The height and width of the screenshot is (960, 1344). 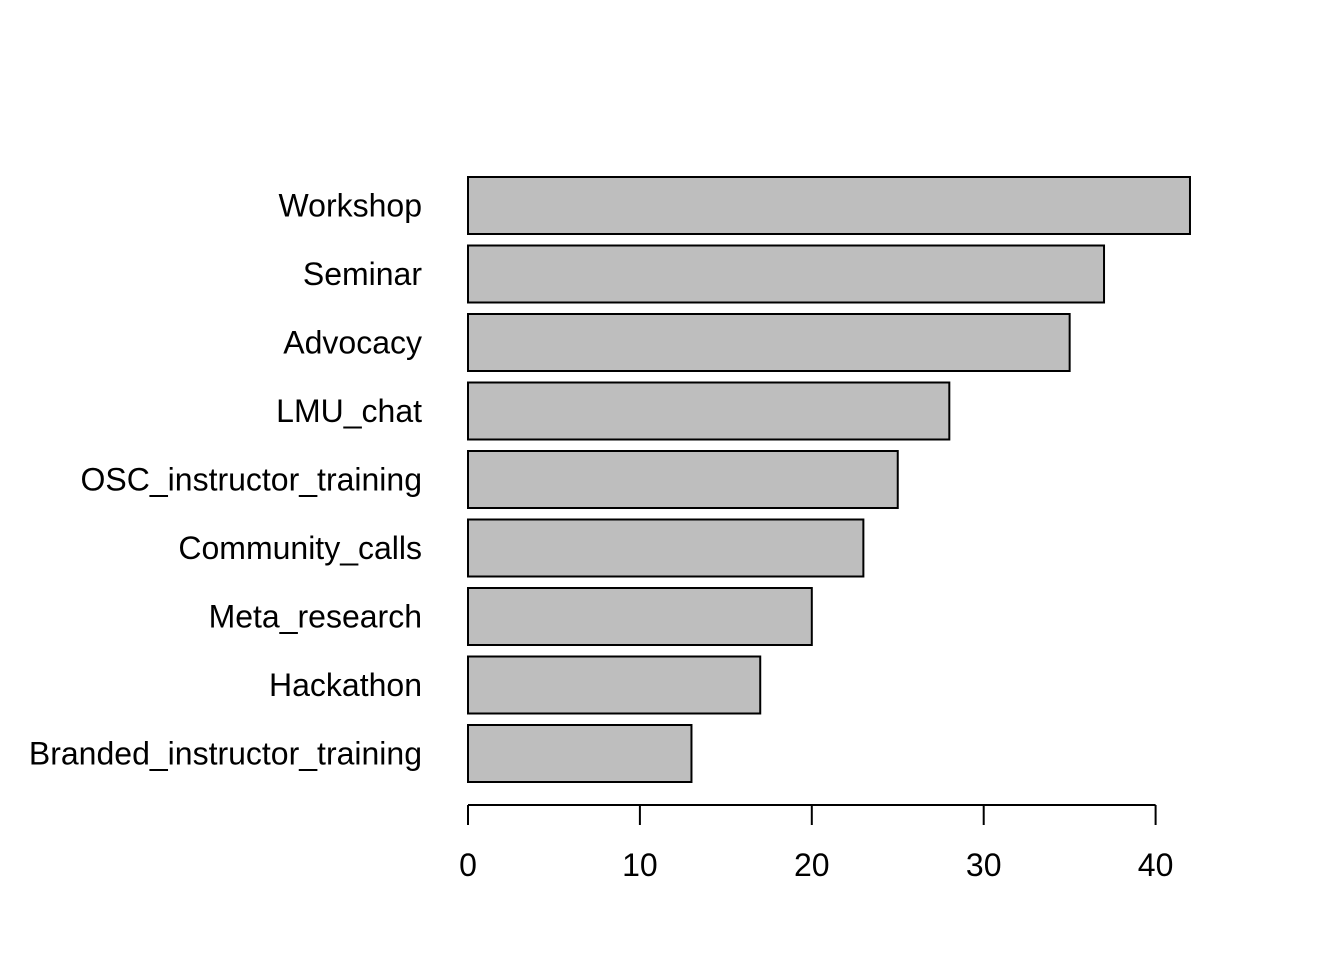 I want to click on category-label: Hackathon, so click(x=345, y=685).